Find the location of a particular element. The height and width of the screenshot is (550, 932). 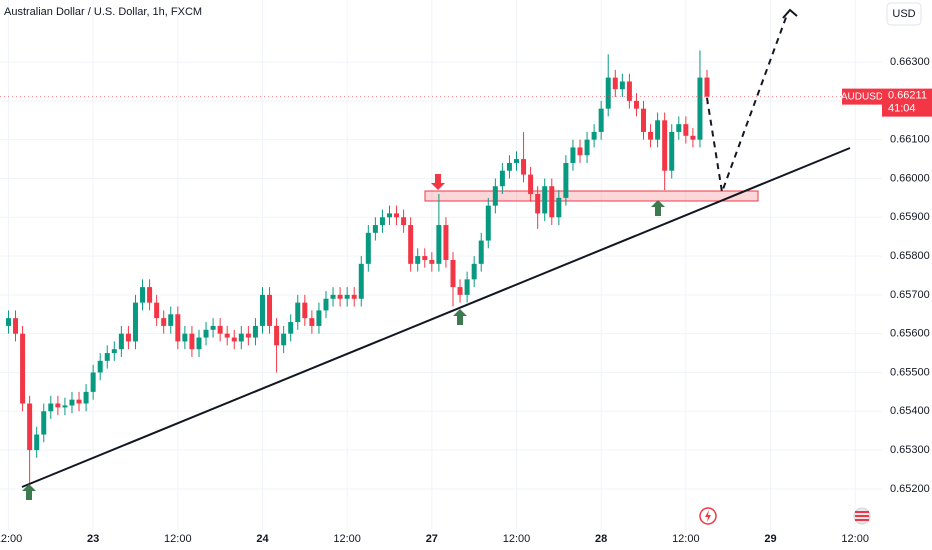

currency-button is located at coordinates (904, 14).